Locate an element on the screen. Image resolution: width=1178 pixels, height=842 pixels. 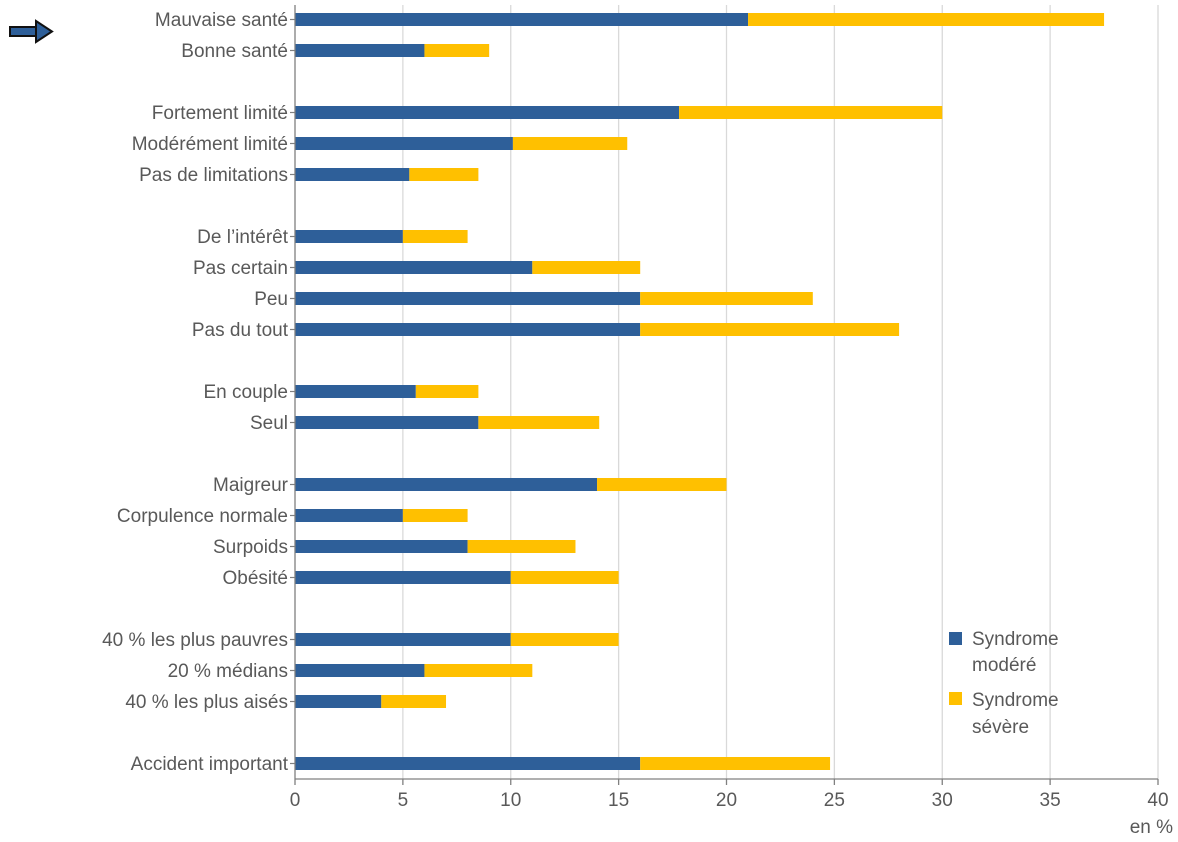
x-tick-label: 10 is located at coordinates (510, 800).